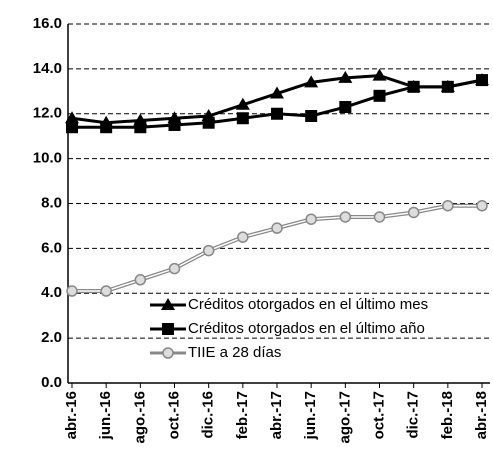  Describe the element at coordinates (47, 113) in the screenshot. I see `y-tick-label: 12.0` at that location.